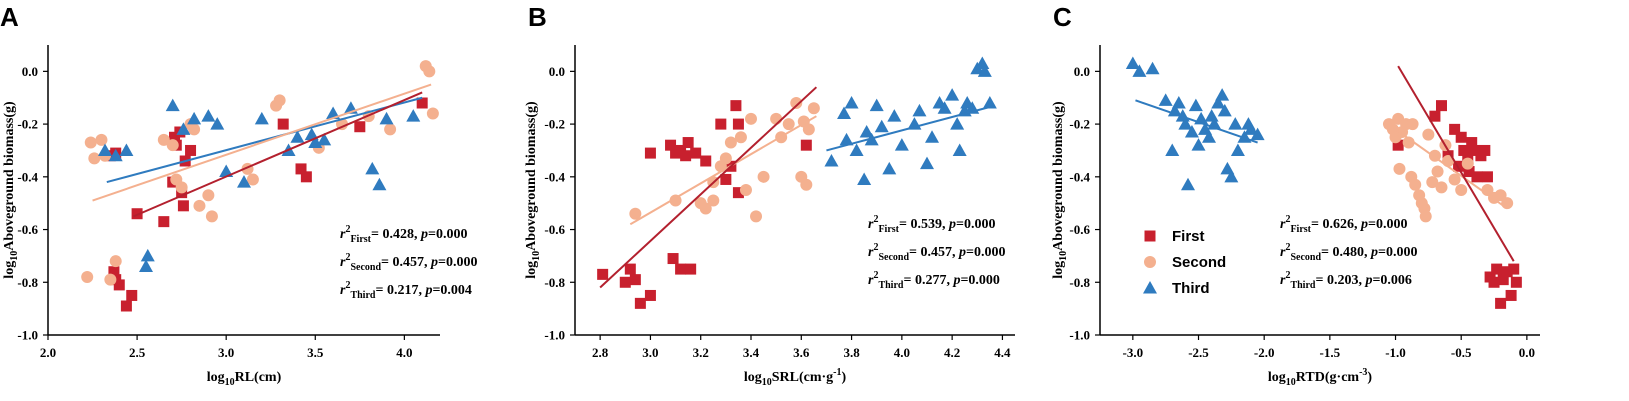 This screenshot has height=401, width=1629. I want to click on x-tick-label: 4.4, so click(1002, 352).